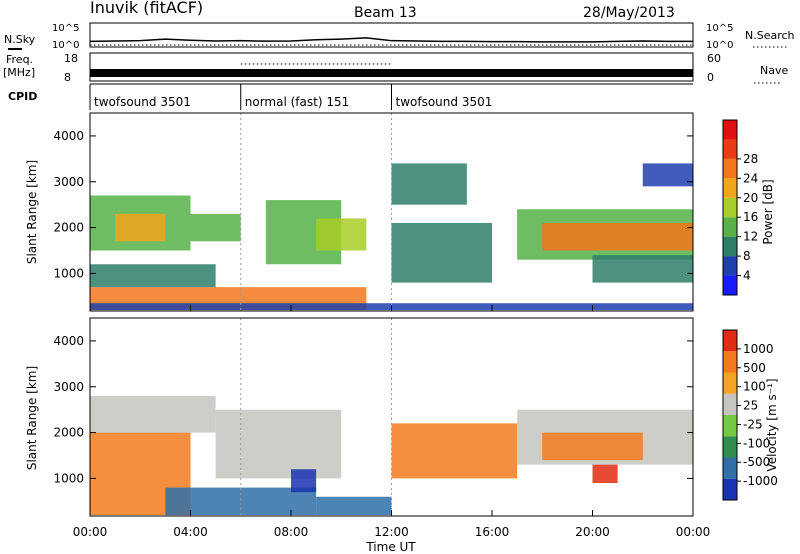 Image resolution: width=800 pixels, height=554 pixels. Describe the element at coordinates (68, 182) in the screenshot. I see `power-ytick-label-2: 3000` at that location.